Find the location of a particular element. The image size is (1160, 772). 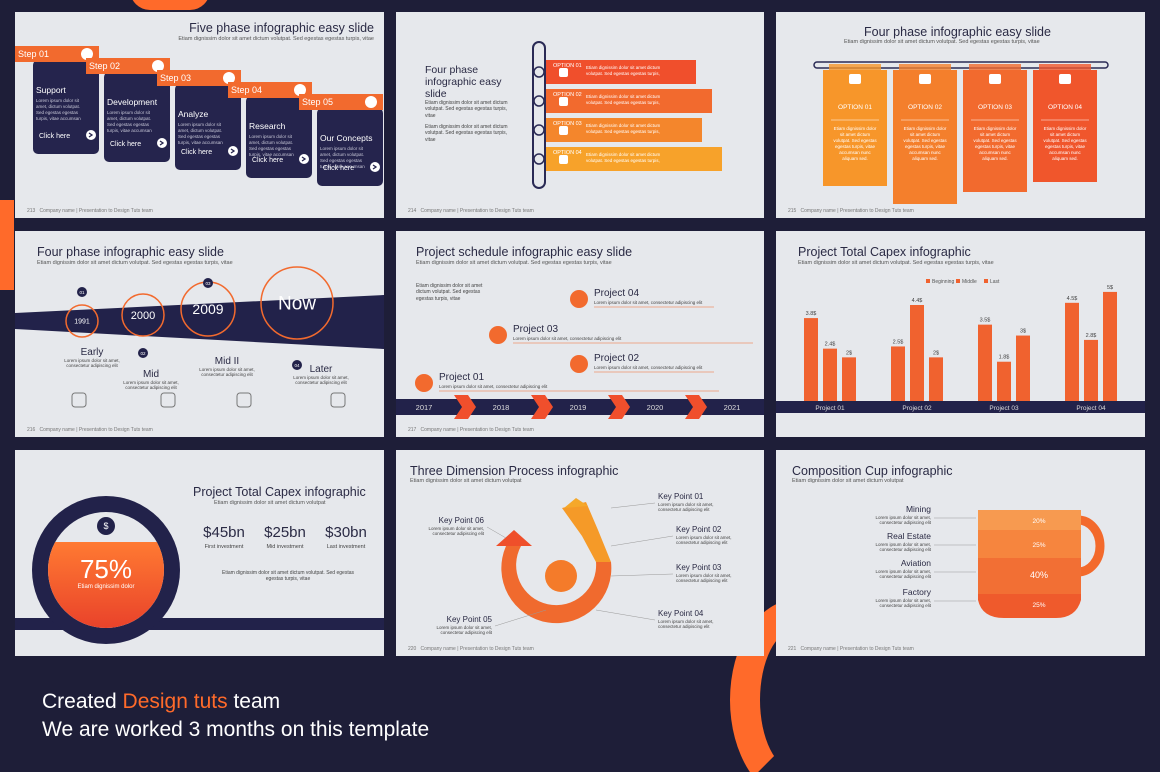

step-name: Support is located at coordinates (51, 90).